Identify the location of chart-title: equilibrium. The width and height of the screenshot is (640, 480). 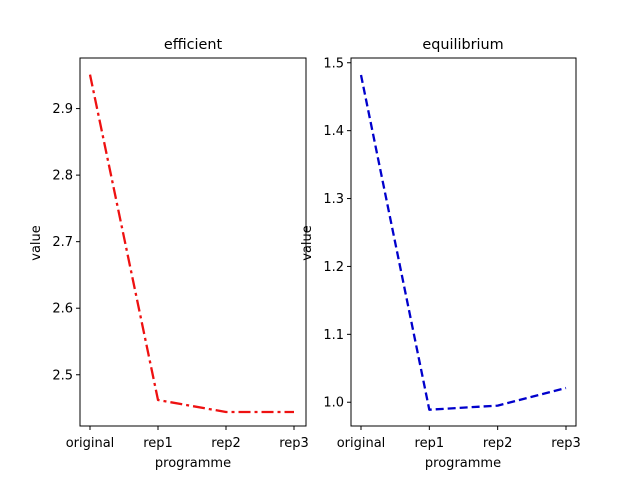
(462, 45).